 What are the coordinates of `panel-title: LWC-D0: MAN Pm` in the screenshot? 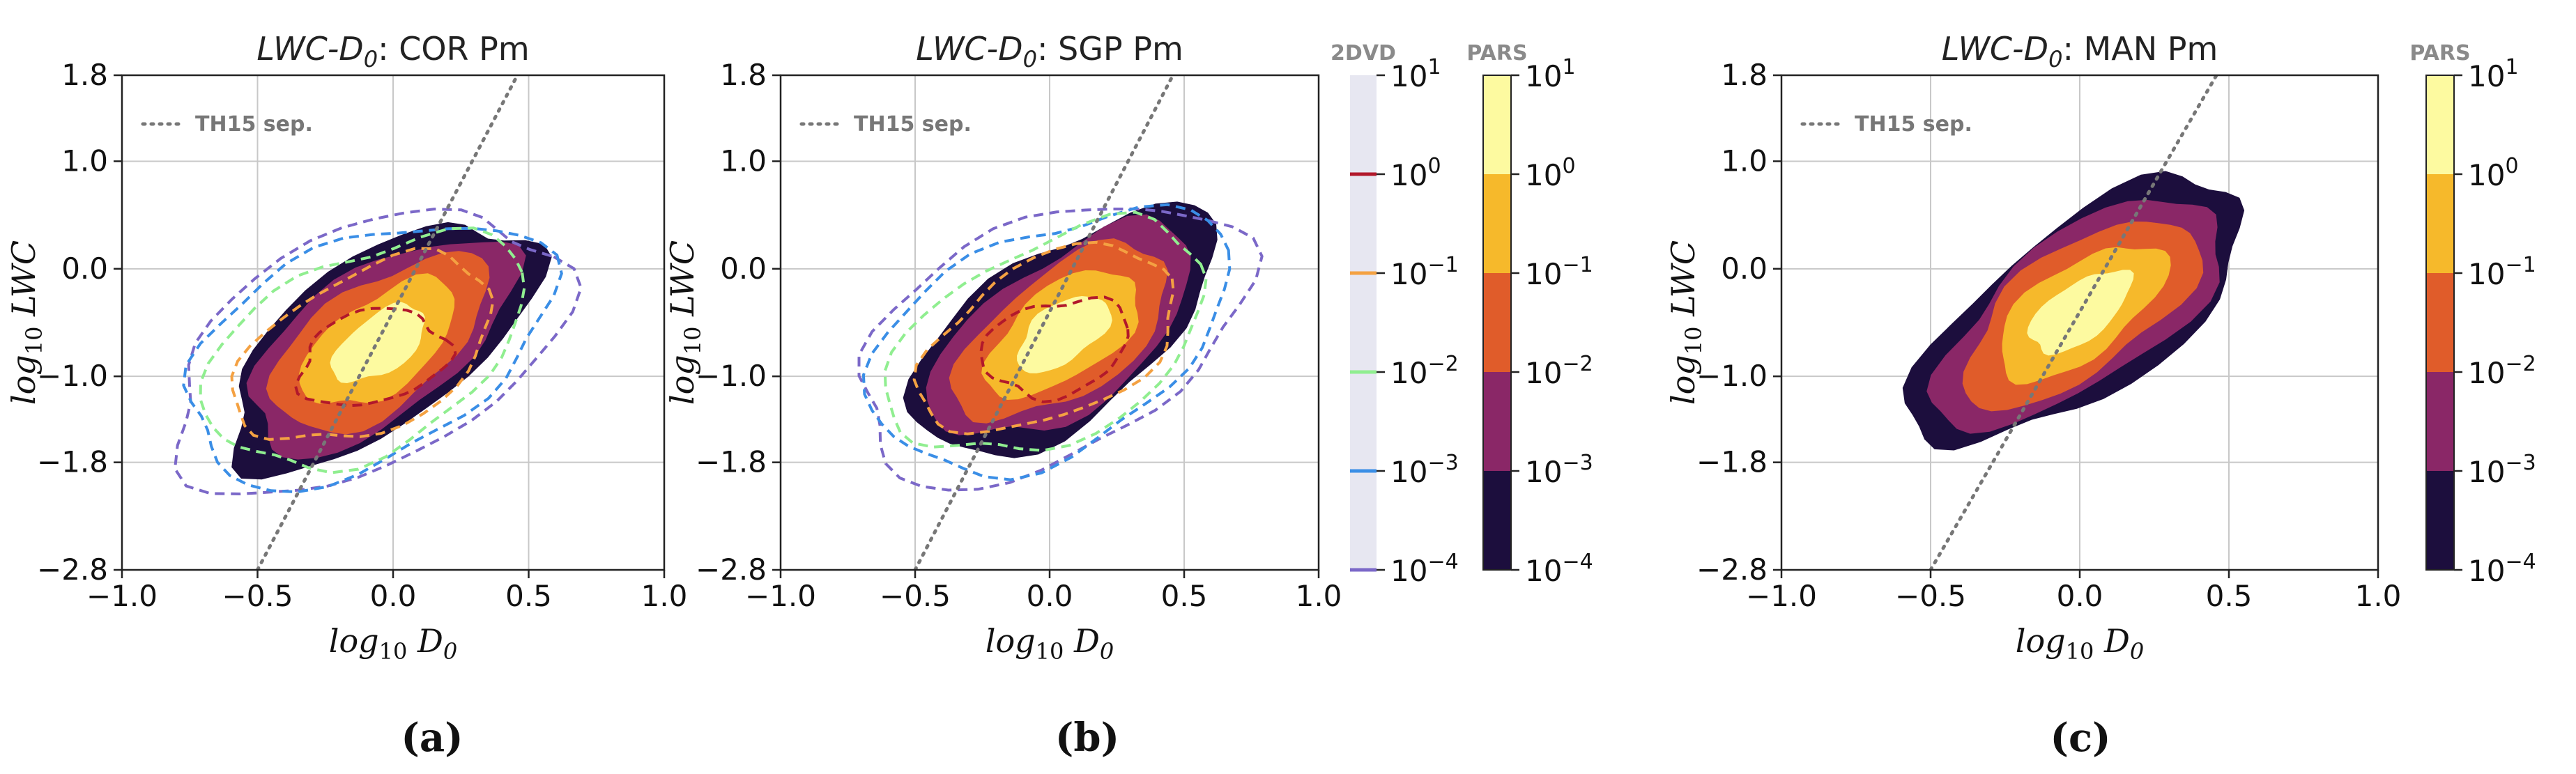 It's located at (2080, 51).